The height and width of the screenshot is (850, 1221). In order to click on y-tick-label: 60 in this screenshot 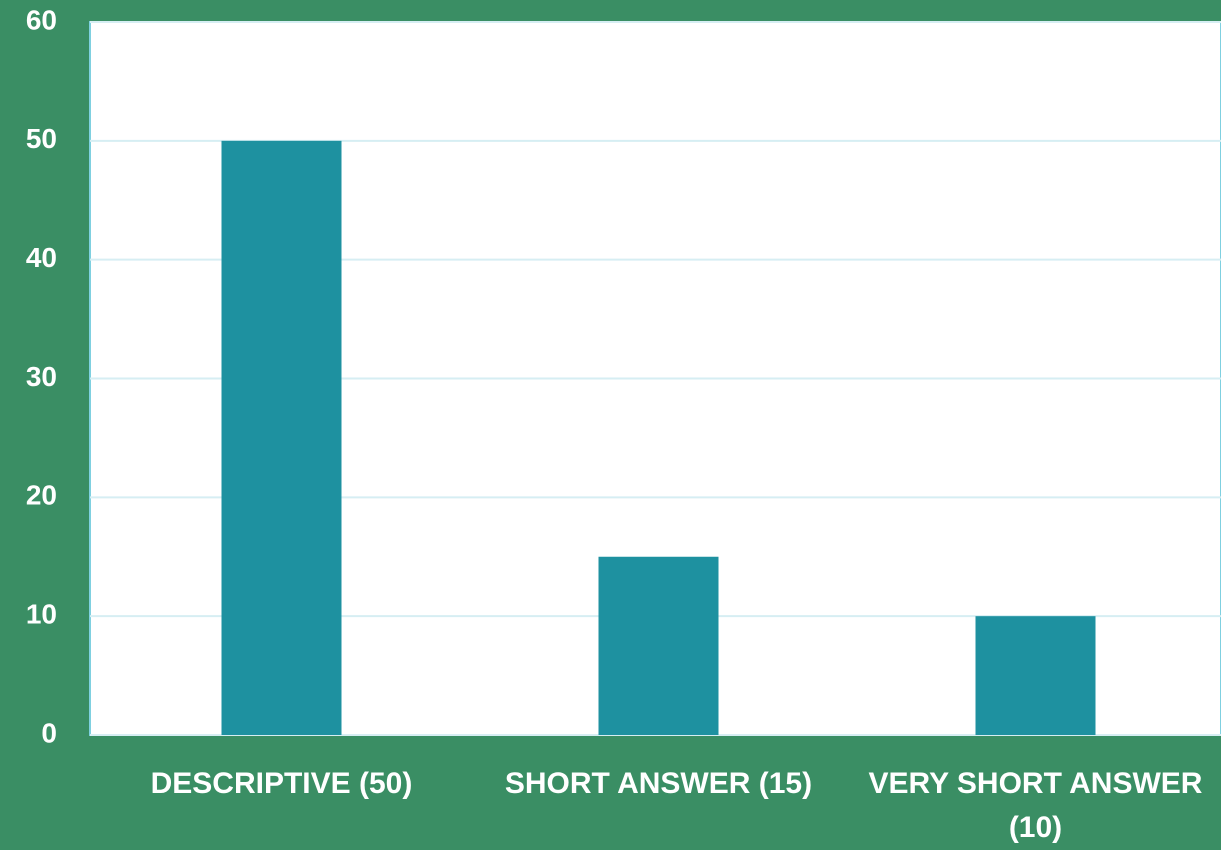, I will do `click(41, 19)`.